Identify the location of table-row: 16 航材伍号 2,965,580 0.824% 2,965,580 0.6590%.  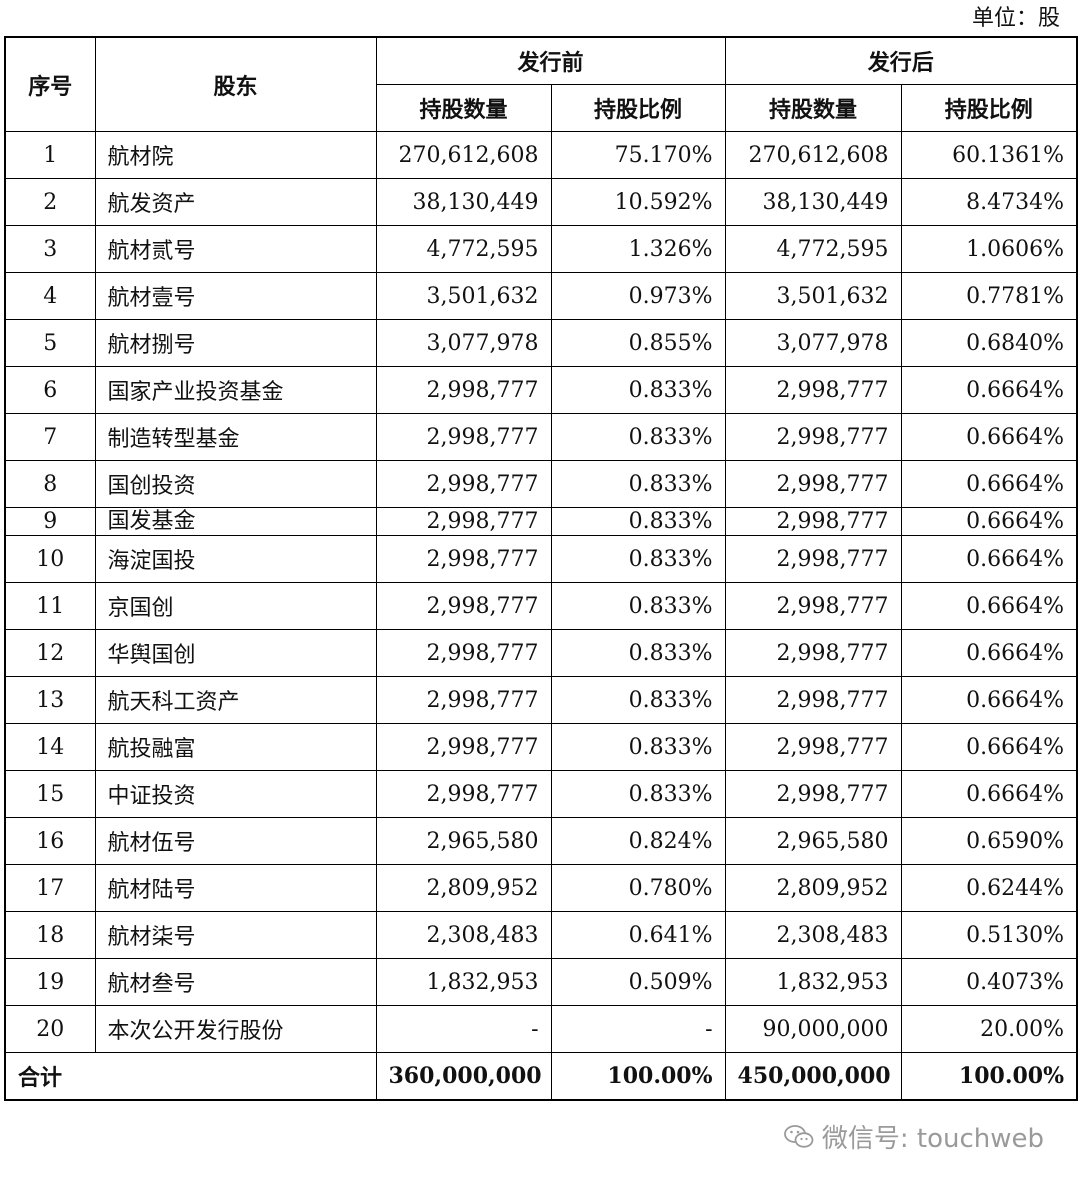
(541, 841).